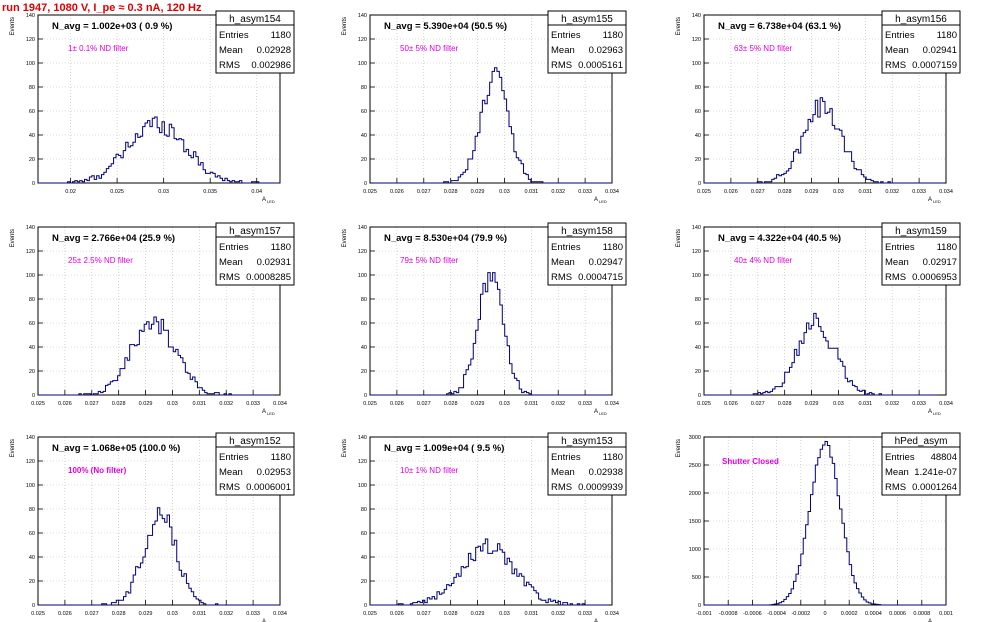 This screenshot has height=622, width=996. What do you see at coordinates (695, 522) in the screenshot?
I see `y-tick-label: 1500` at bounding box center [695, 522].